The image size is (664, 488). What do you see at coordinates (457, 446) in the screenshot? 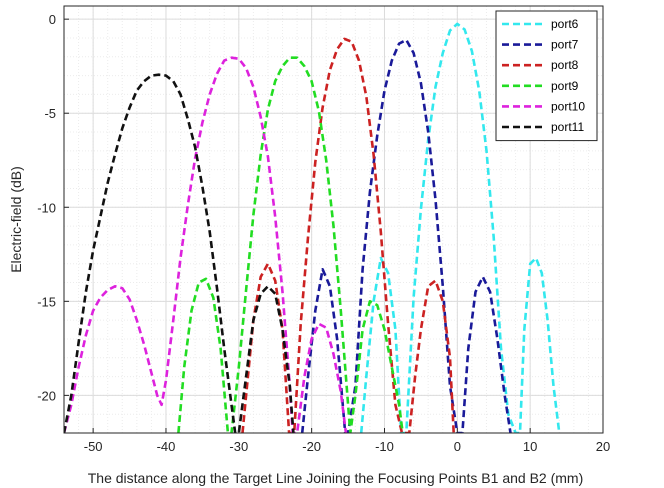
I see `x-tick-label: 0` at bounding box center [457, 446].